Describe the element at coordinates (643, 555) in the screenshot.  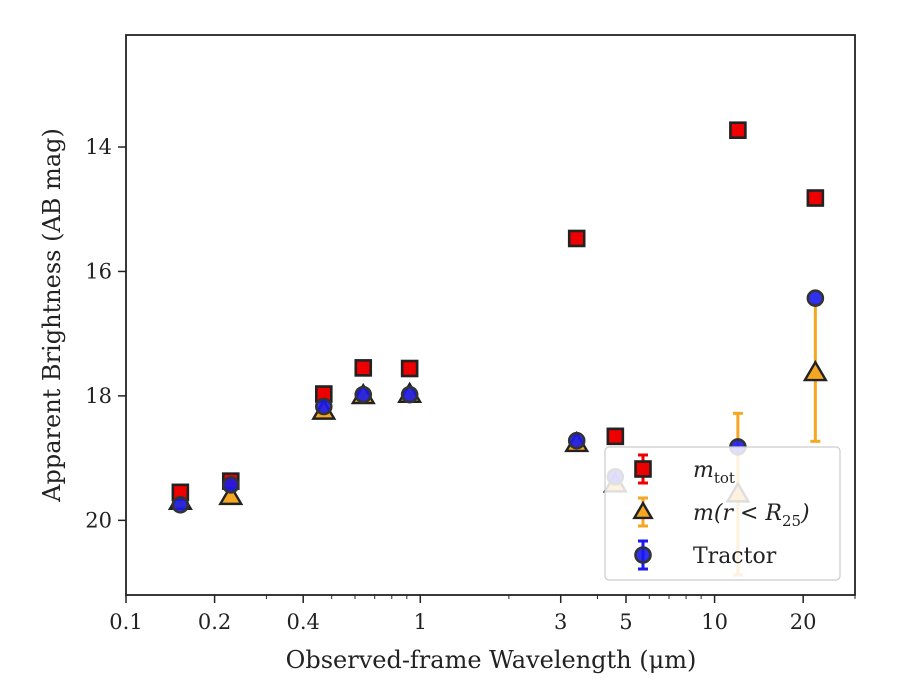
I see `legend-marker-circle` at that location.